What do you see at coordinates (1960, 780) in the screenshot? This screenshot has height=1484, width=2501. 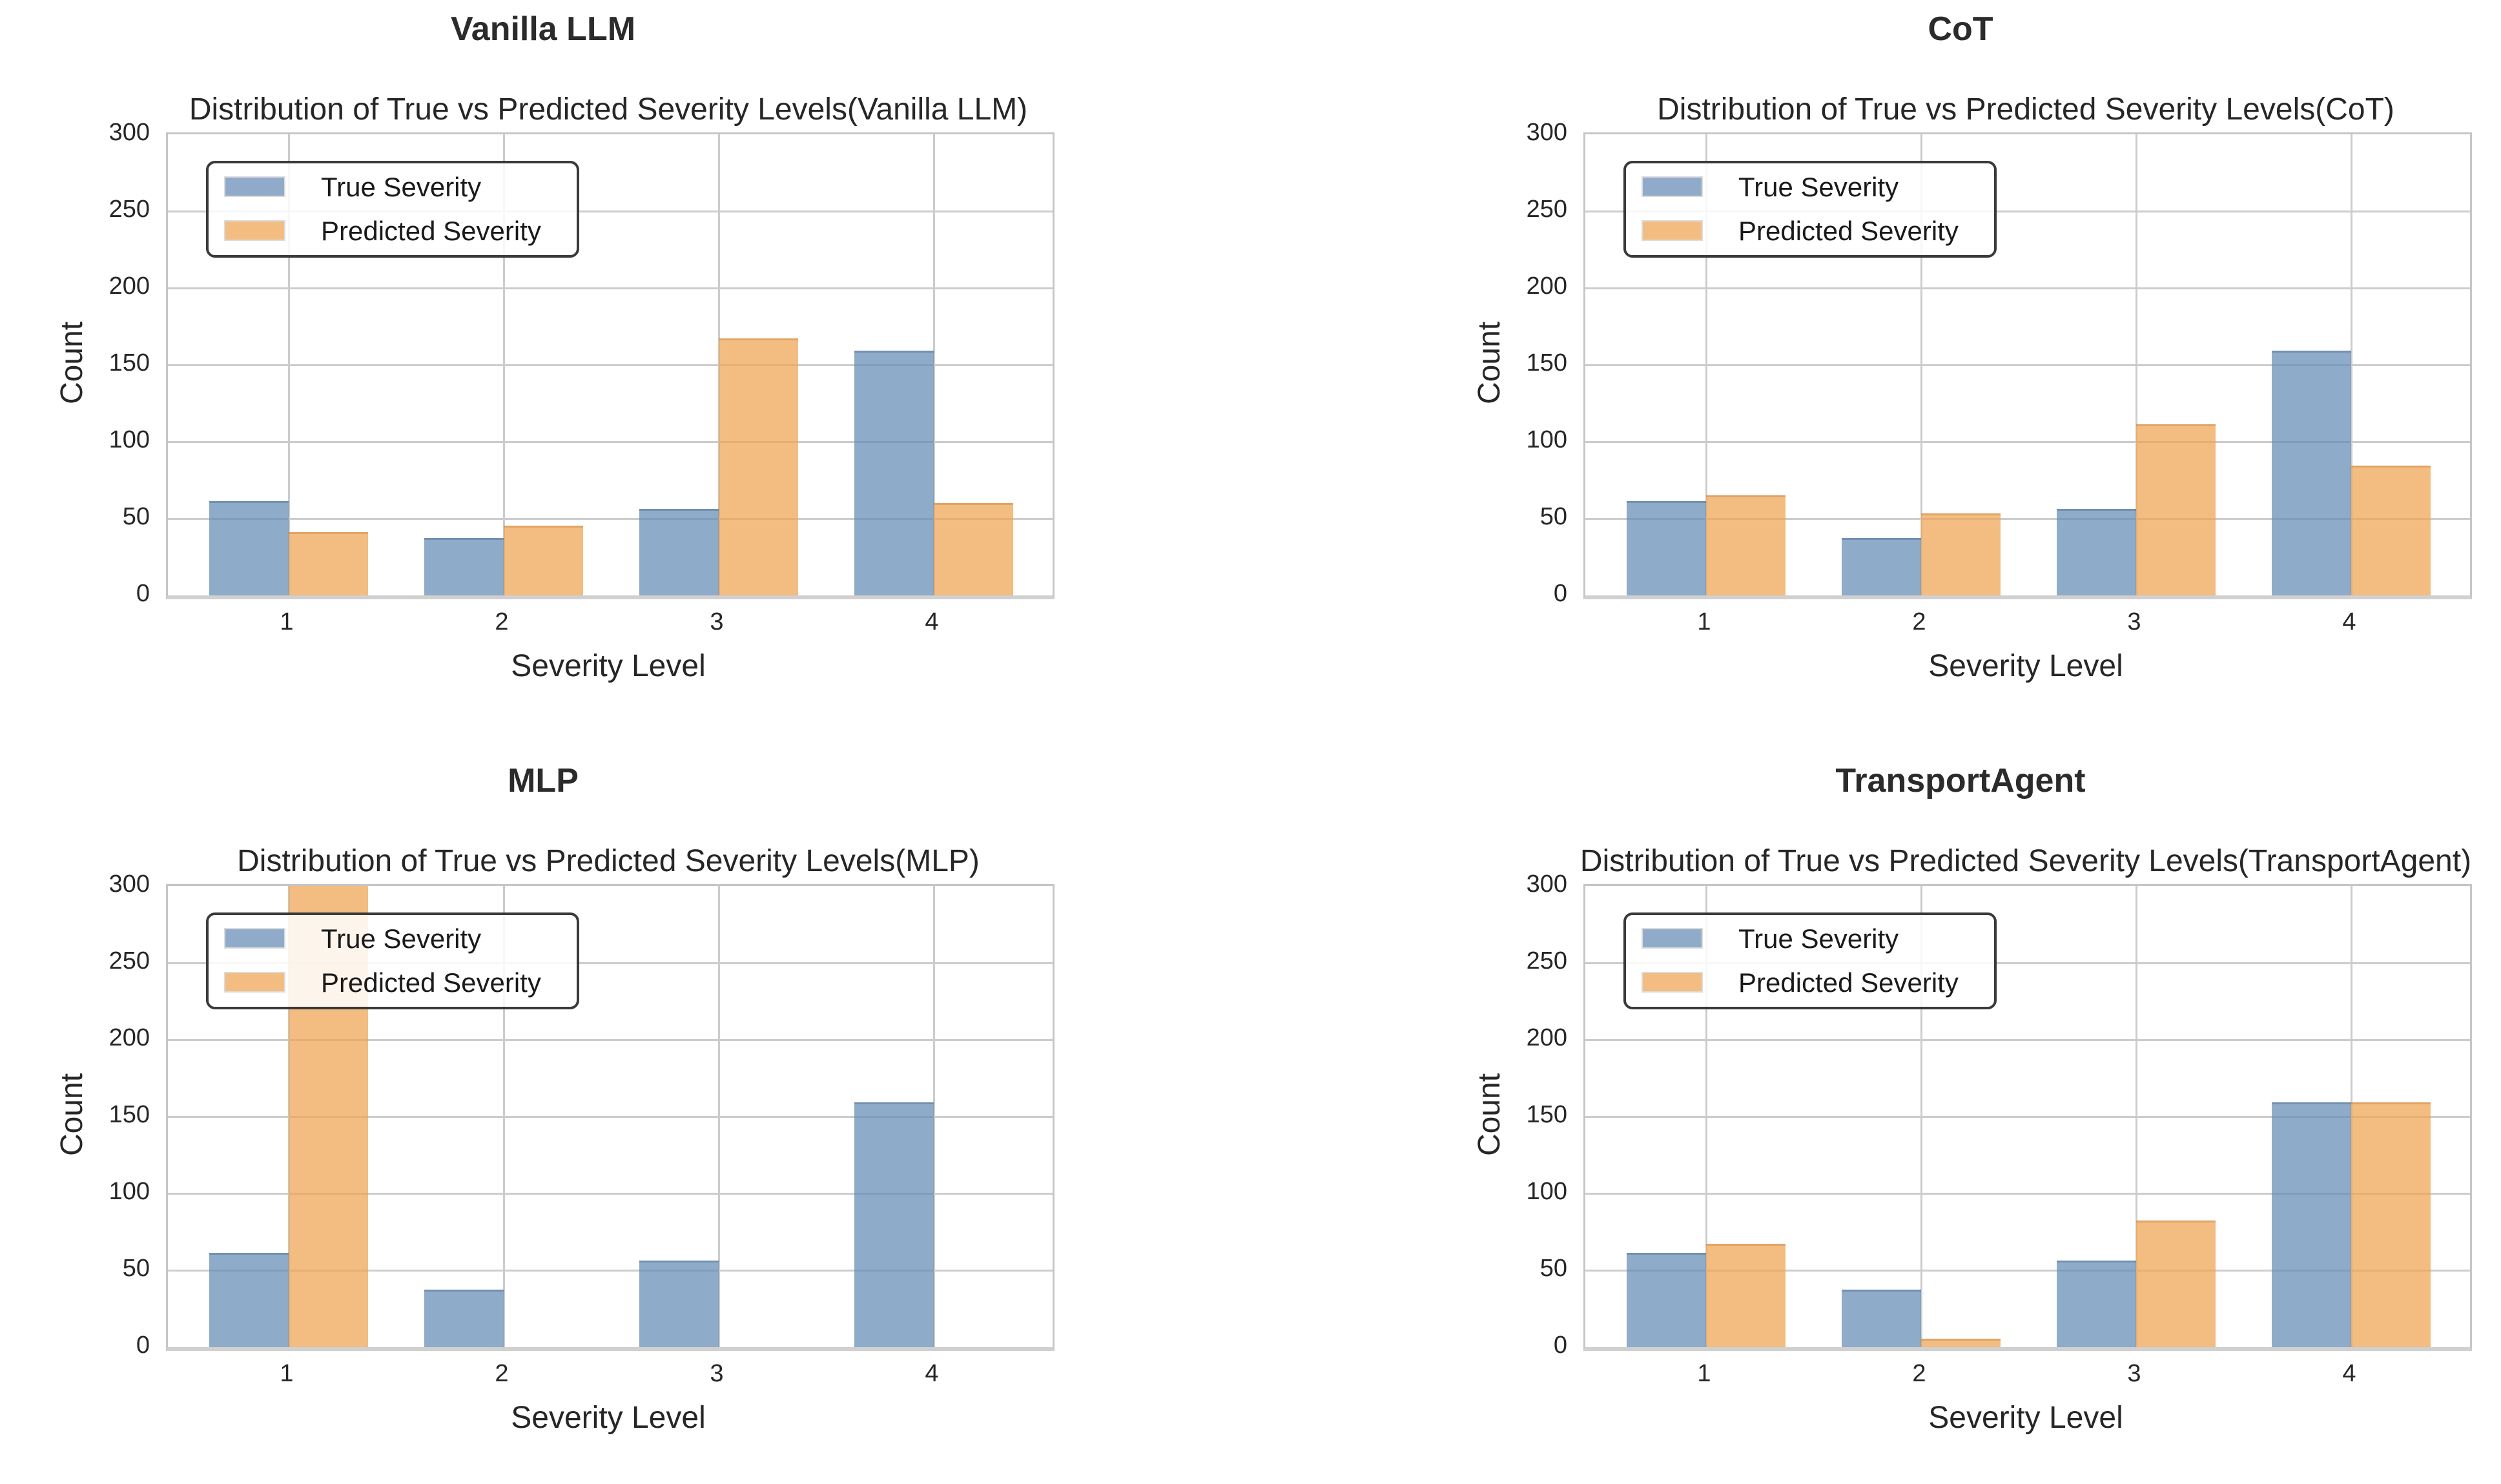 I see `panel-title: TransportAgent` at bounding box center [1960, 780].